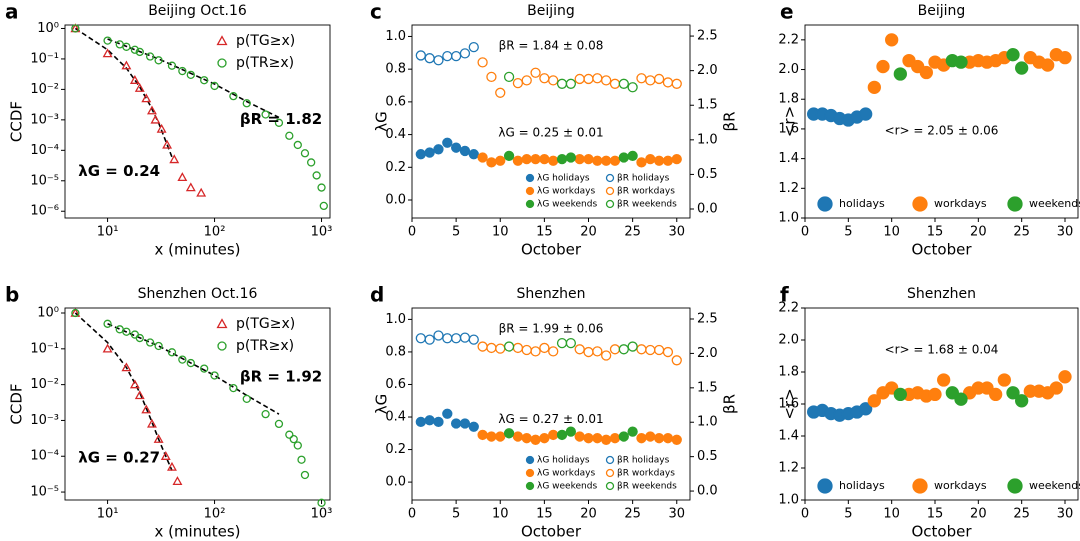 This screenshot has height=541, width=1080. What do you see at coordinates (563, 461) in the screenshot?
I see `legend-label: λG holidays` at bounding box center [563, 461].